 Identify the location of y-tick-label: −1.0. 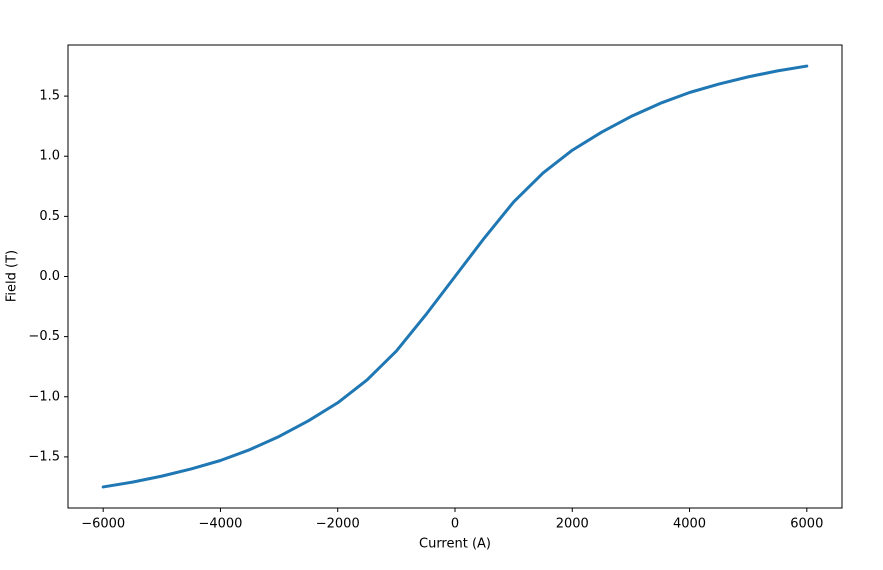
(44, 396).